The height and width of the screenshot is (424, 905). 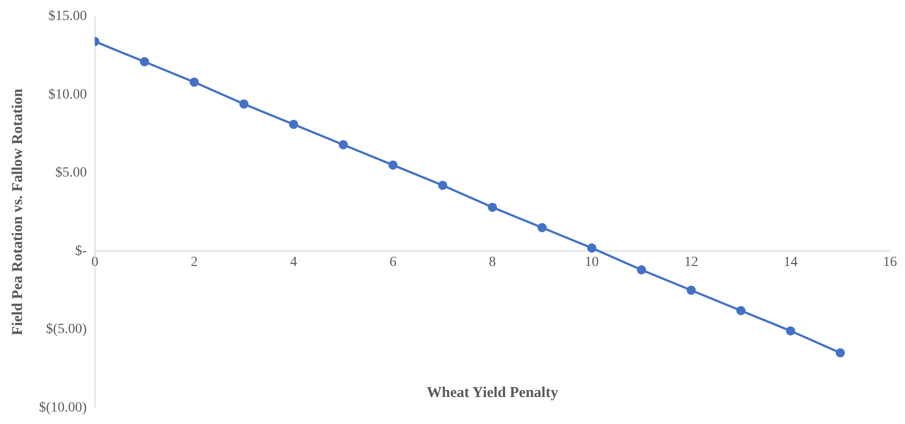 What do you see at coordinates (890, 262) in the screenshot?
I see `x-tick-label: 16` at bounding box center [890, 262].